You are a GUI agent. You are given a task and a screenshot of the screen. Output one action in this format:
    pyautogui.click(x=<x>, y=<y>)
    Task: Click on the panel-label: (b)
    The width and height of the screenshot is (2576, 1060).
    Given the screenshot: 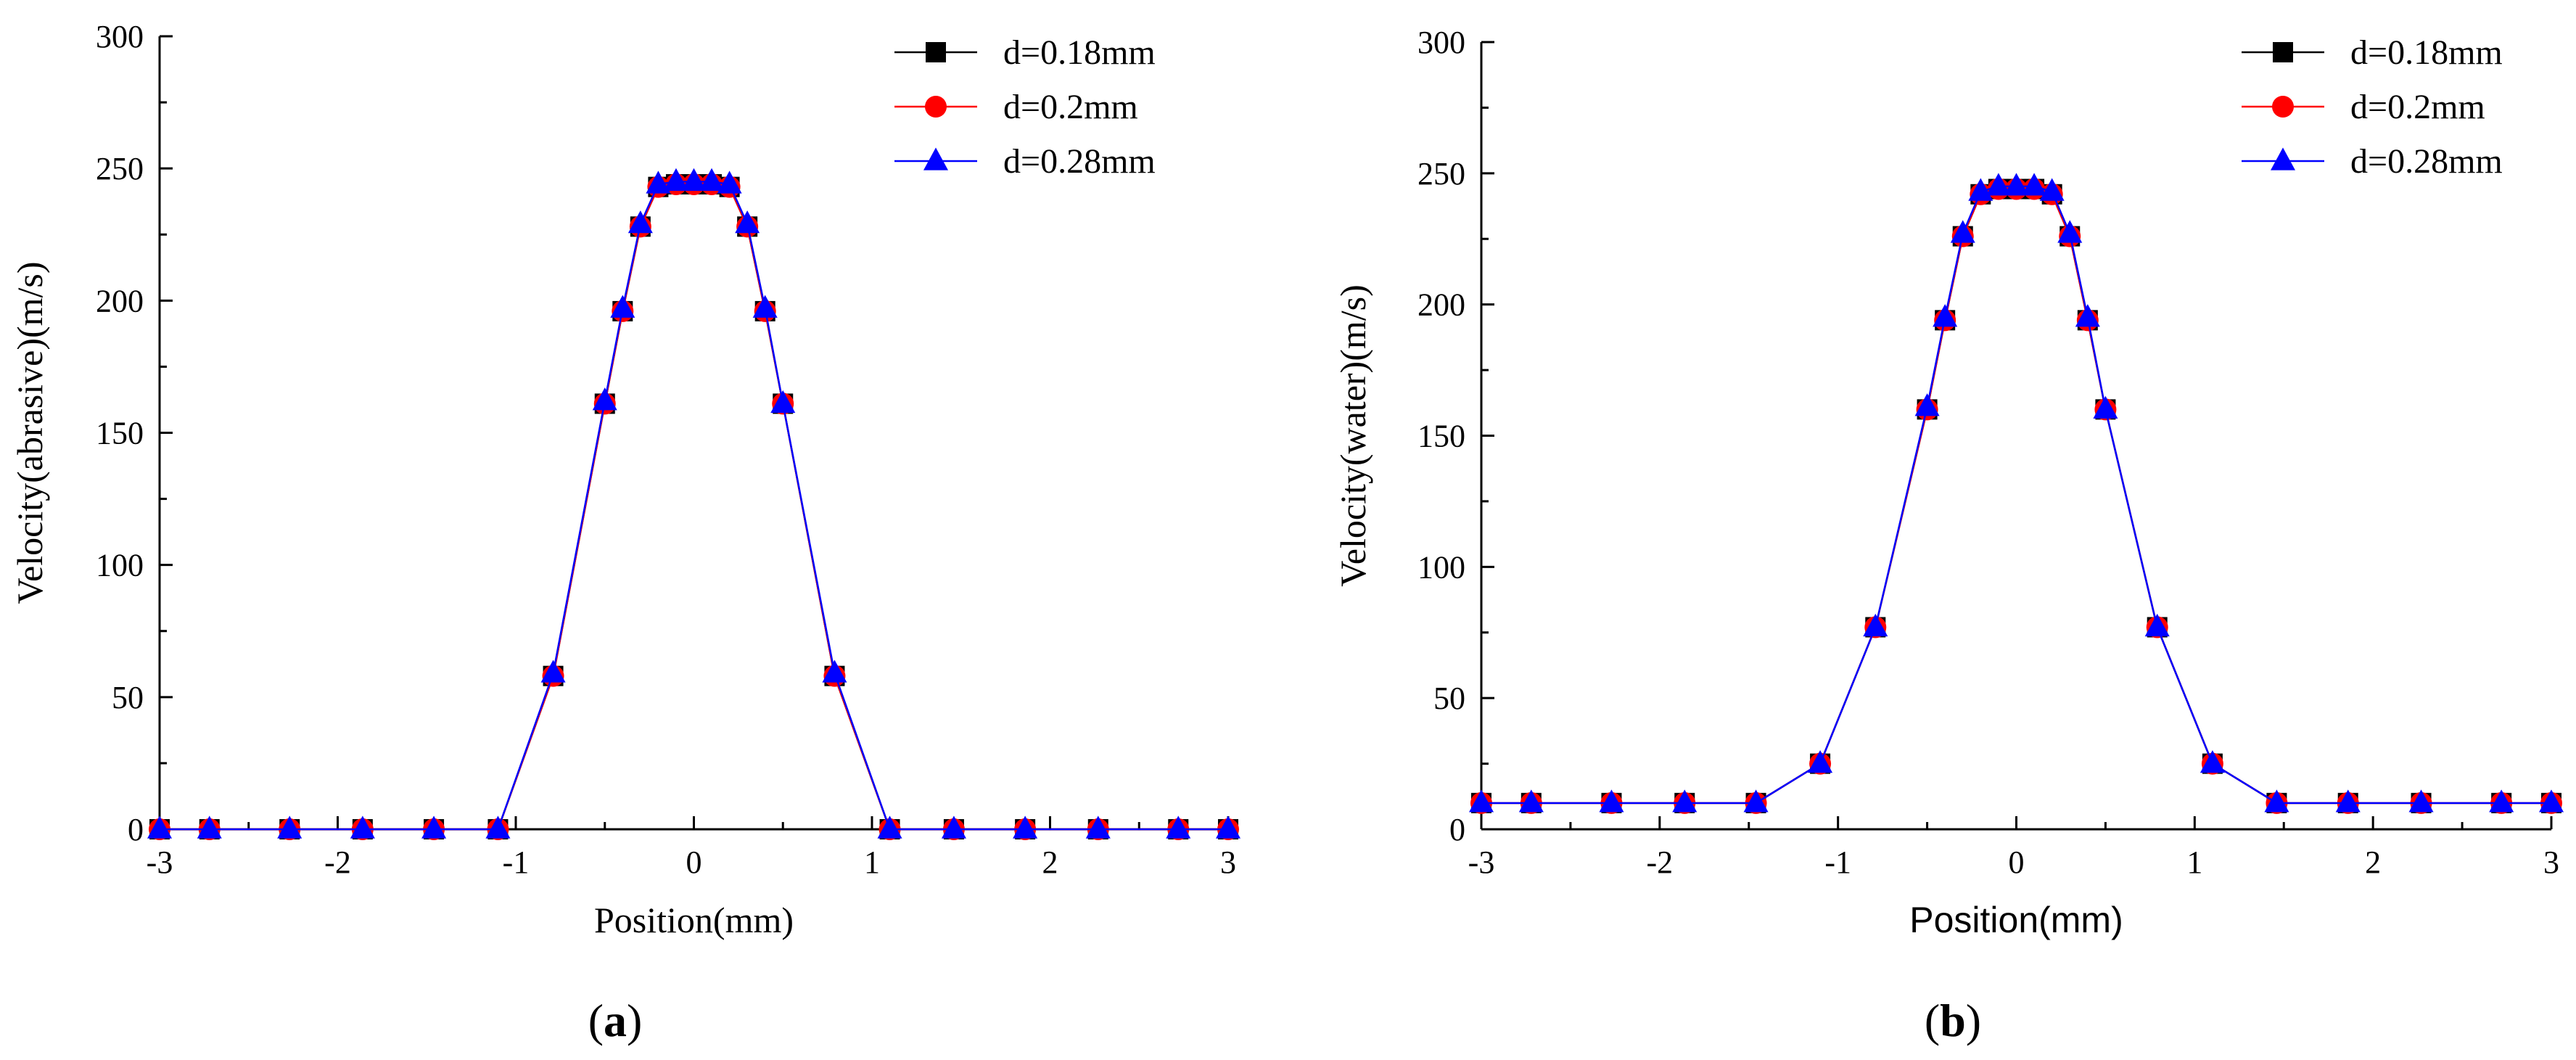 What is the action you would take?
    pyautogui.click(x=1953, y=1020)
    